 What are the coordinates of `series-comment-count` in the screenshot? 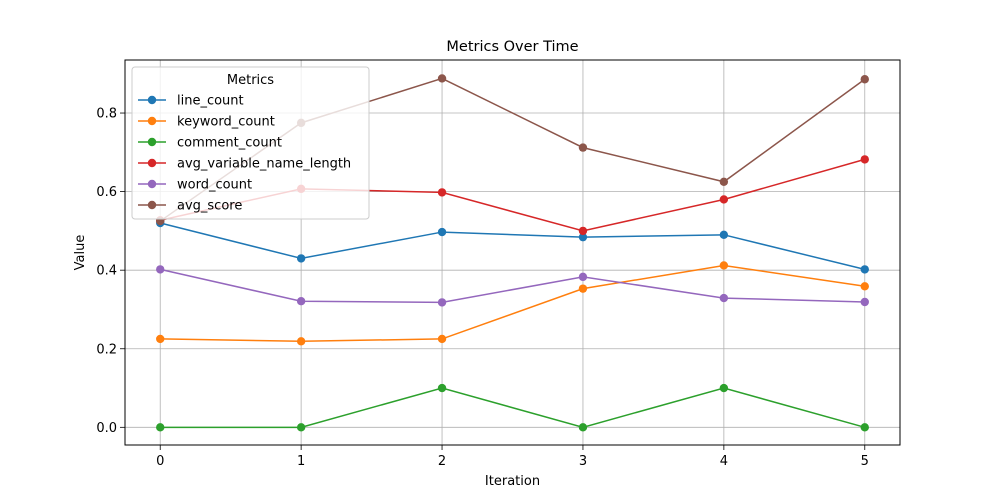 It's located at (512, 407).